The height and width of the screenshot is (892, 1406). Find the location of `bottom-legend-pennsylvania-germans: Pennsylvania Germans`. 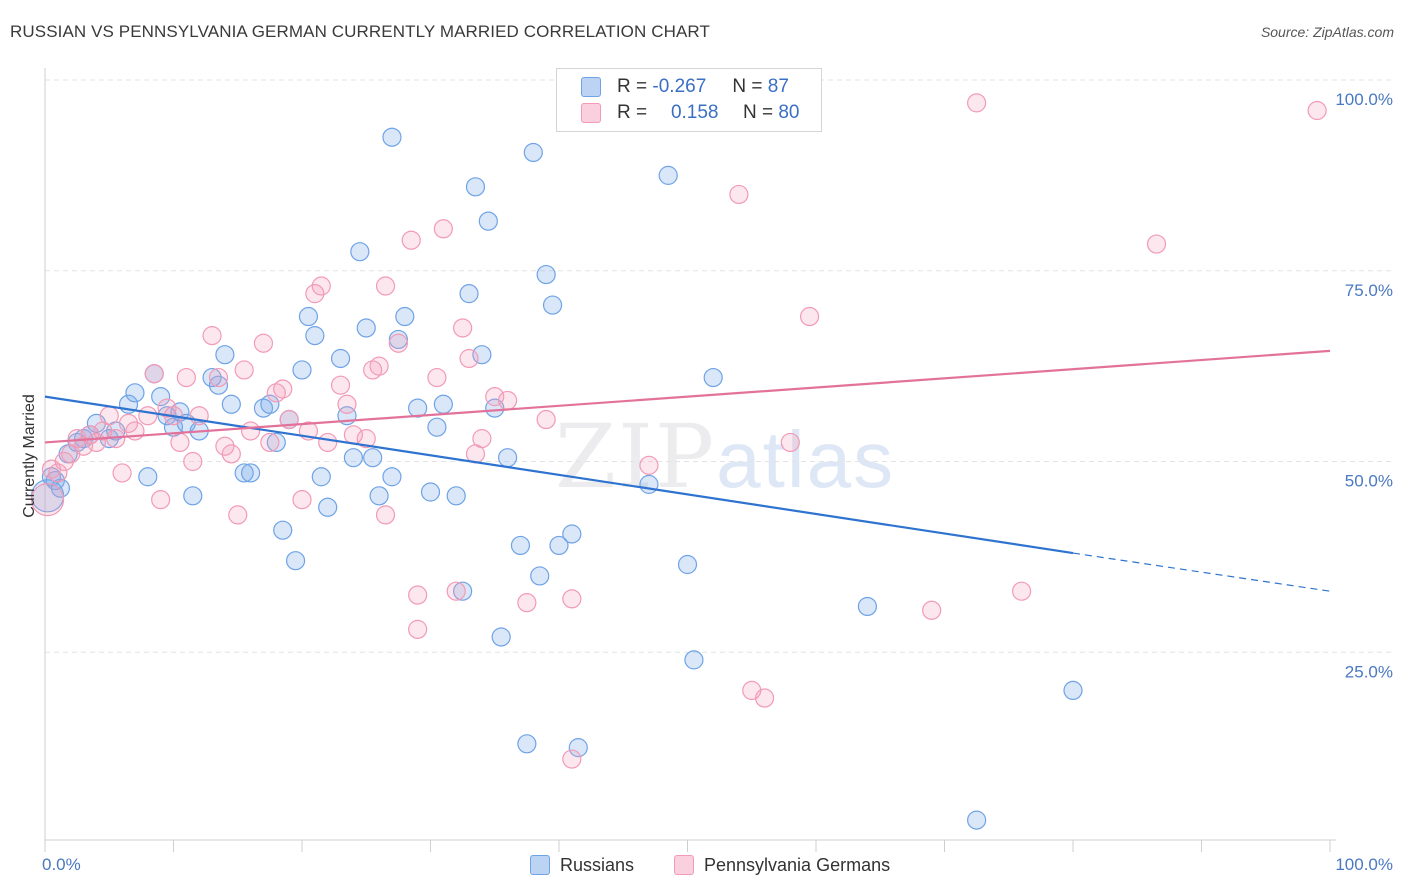

bottom-legend-pennsylvania-germans: Pennsylvania Germans is located at coordinates (782, 865).